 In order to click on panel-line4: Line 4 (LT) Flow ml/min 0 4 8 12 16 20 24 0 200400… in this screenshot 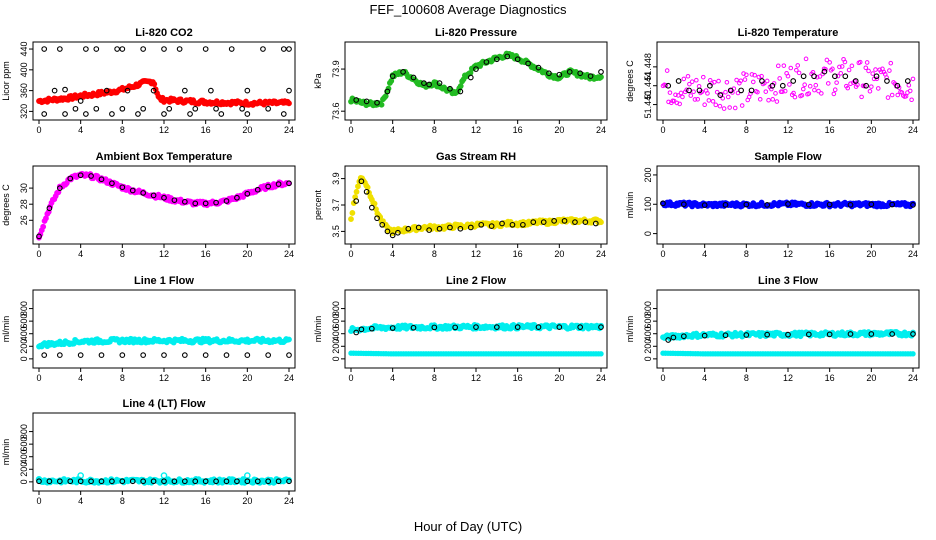, I will do `click(148, 452)`.